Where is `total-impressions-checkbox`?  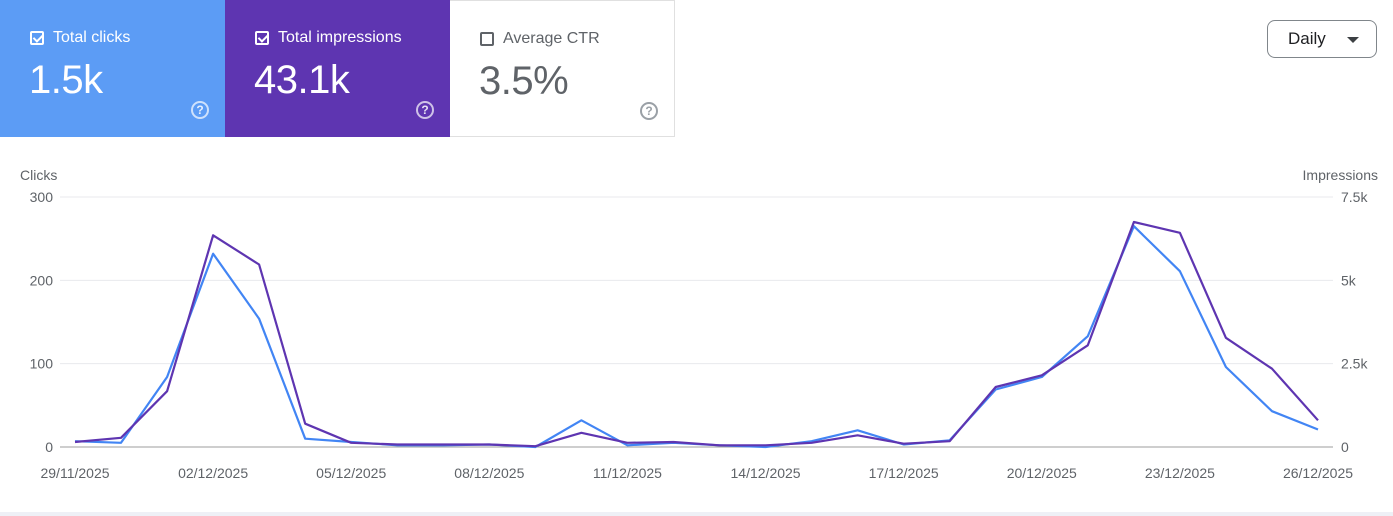
total-impressions-checkbox is located at coordinates (262, 38).